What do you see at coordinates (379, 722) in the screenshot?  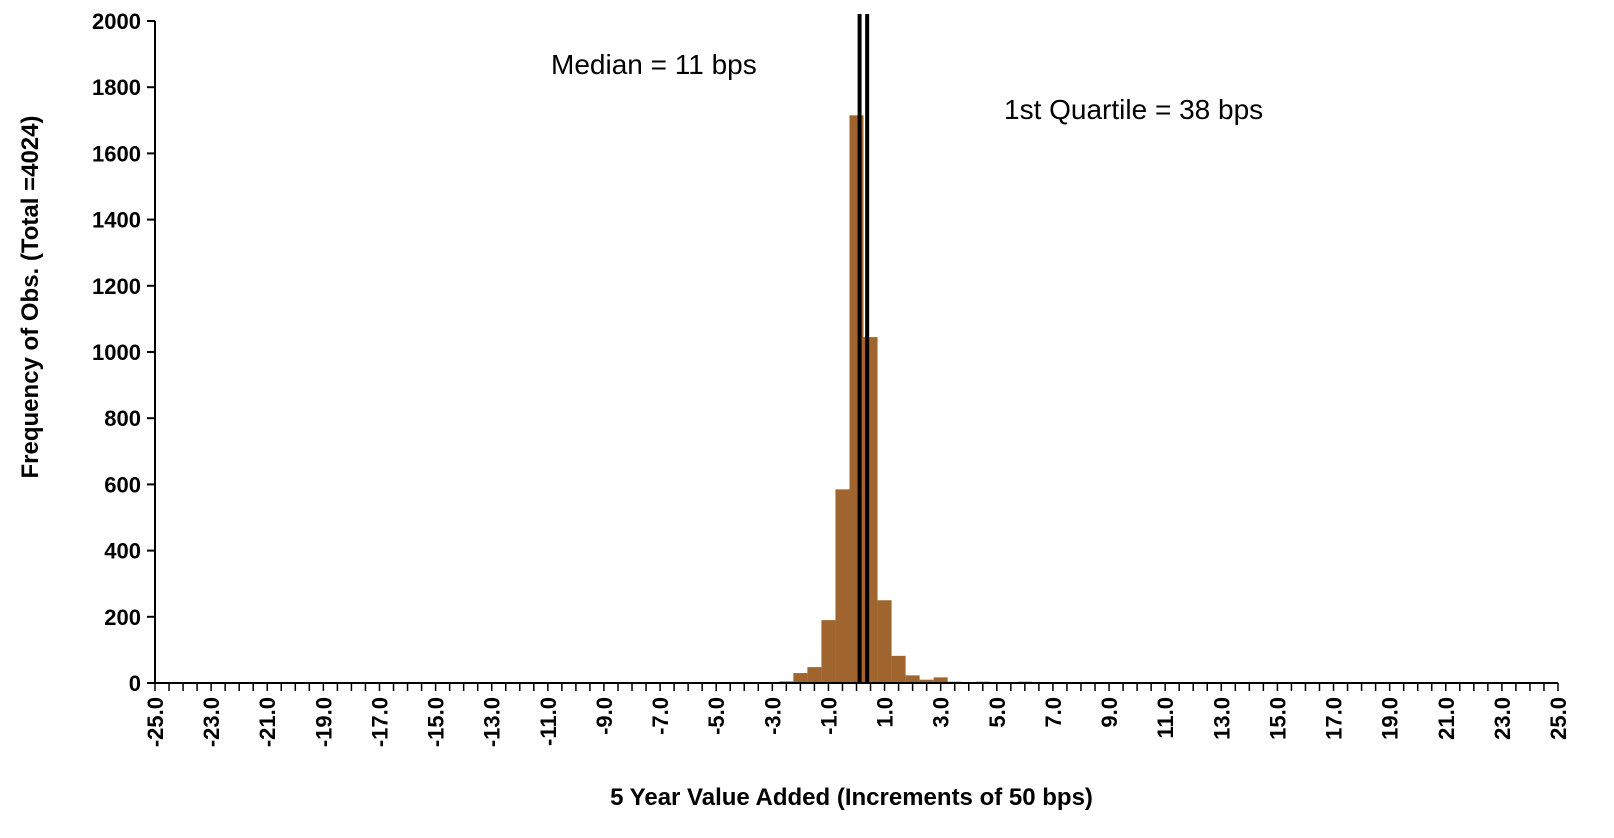 I see `x-tick-label-4: -17.0` at bounding box center [379, 722].